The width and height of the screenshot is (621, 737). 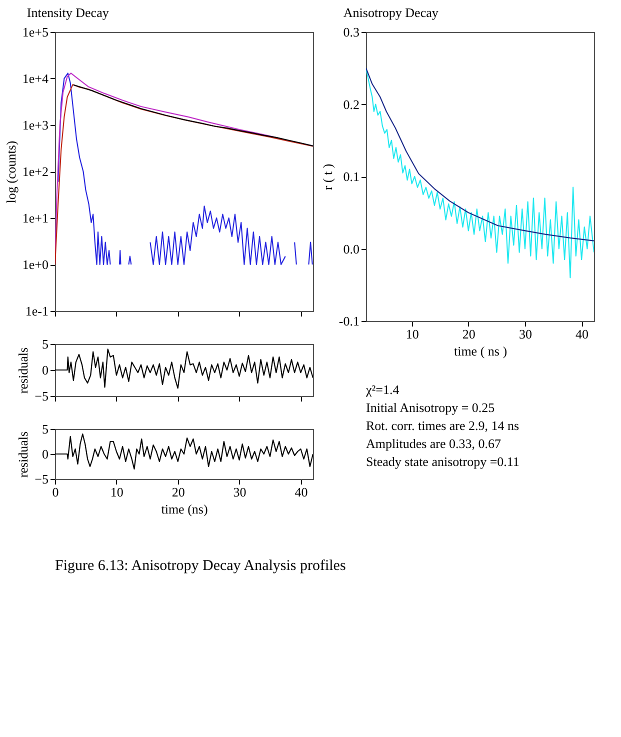 What do you see at coordinates (481, 351) in the screenshot?
I see `x-axis-title: time ( ns )` at bounding box center [481, 351].